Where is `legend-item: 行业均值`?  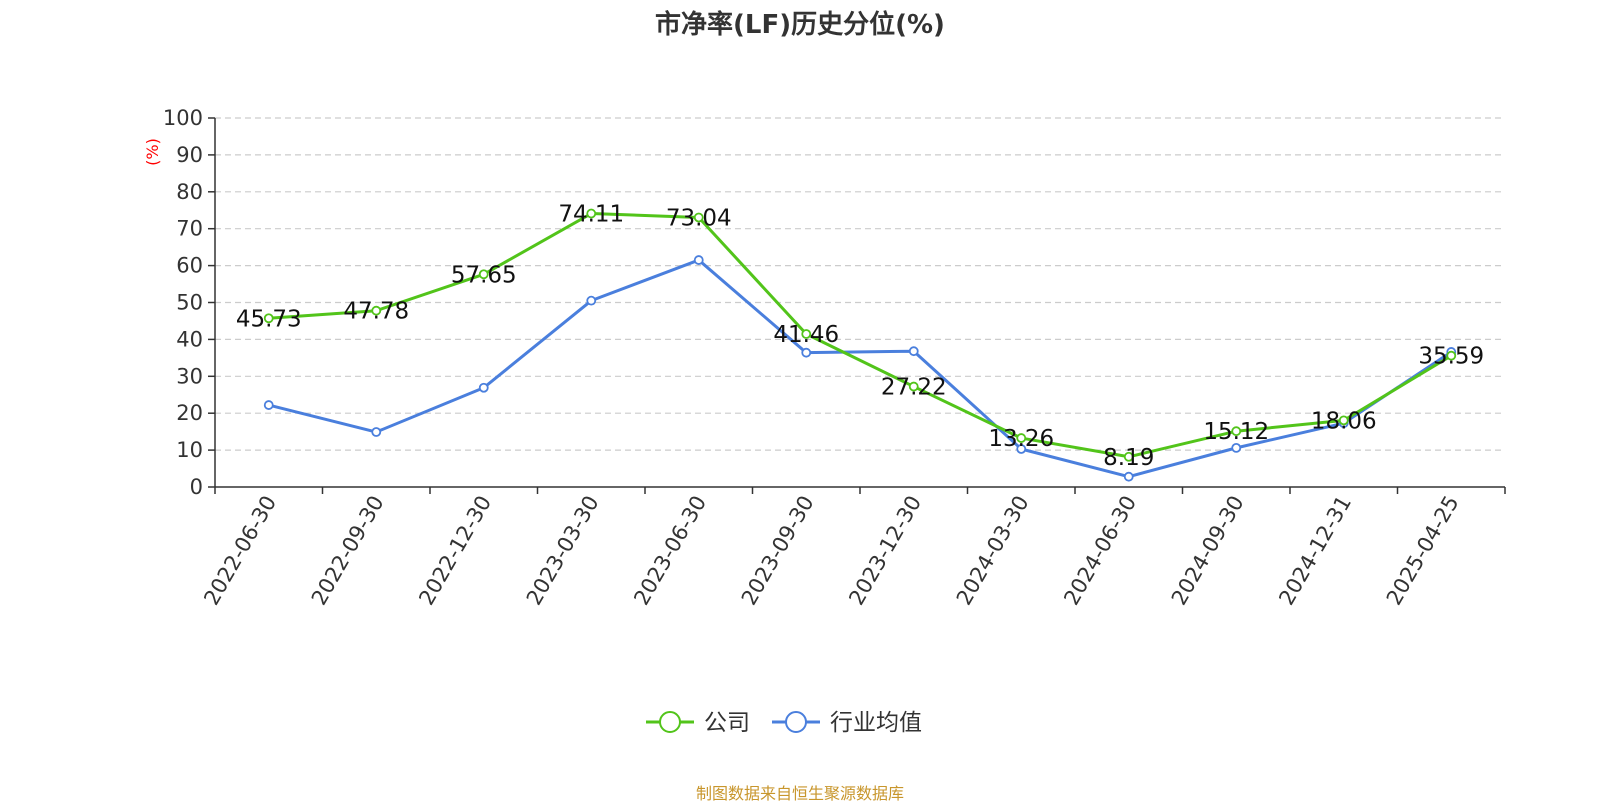 legend-item: 行业均值 is located at coordinates (847, 723).